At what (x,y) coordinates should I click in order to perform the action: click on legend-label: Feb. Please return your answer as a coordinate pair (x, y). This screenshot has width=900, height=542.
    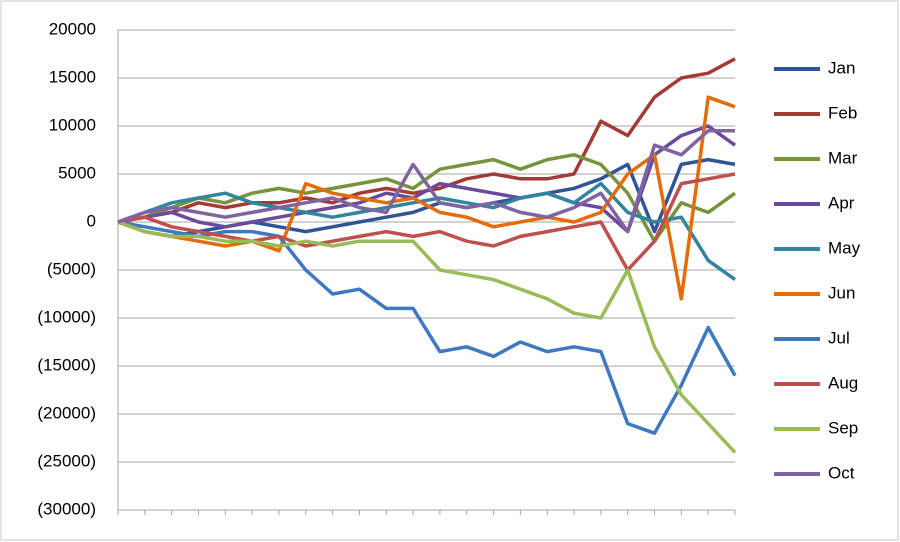
    Looking at the image, I should click on (842, 112).